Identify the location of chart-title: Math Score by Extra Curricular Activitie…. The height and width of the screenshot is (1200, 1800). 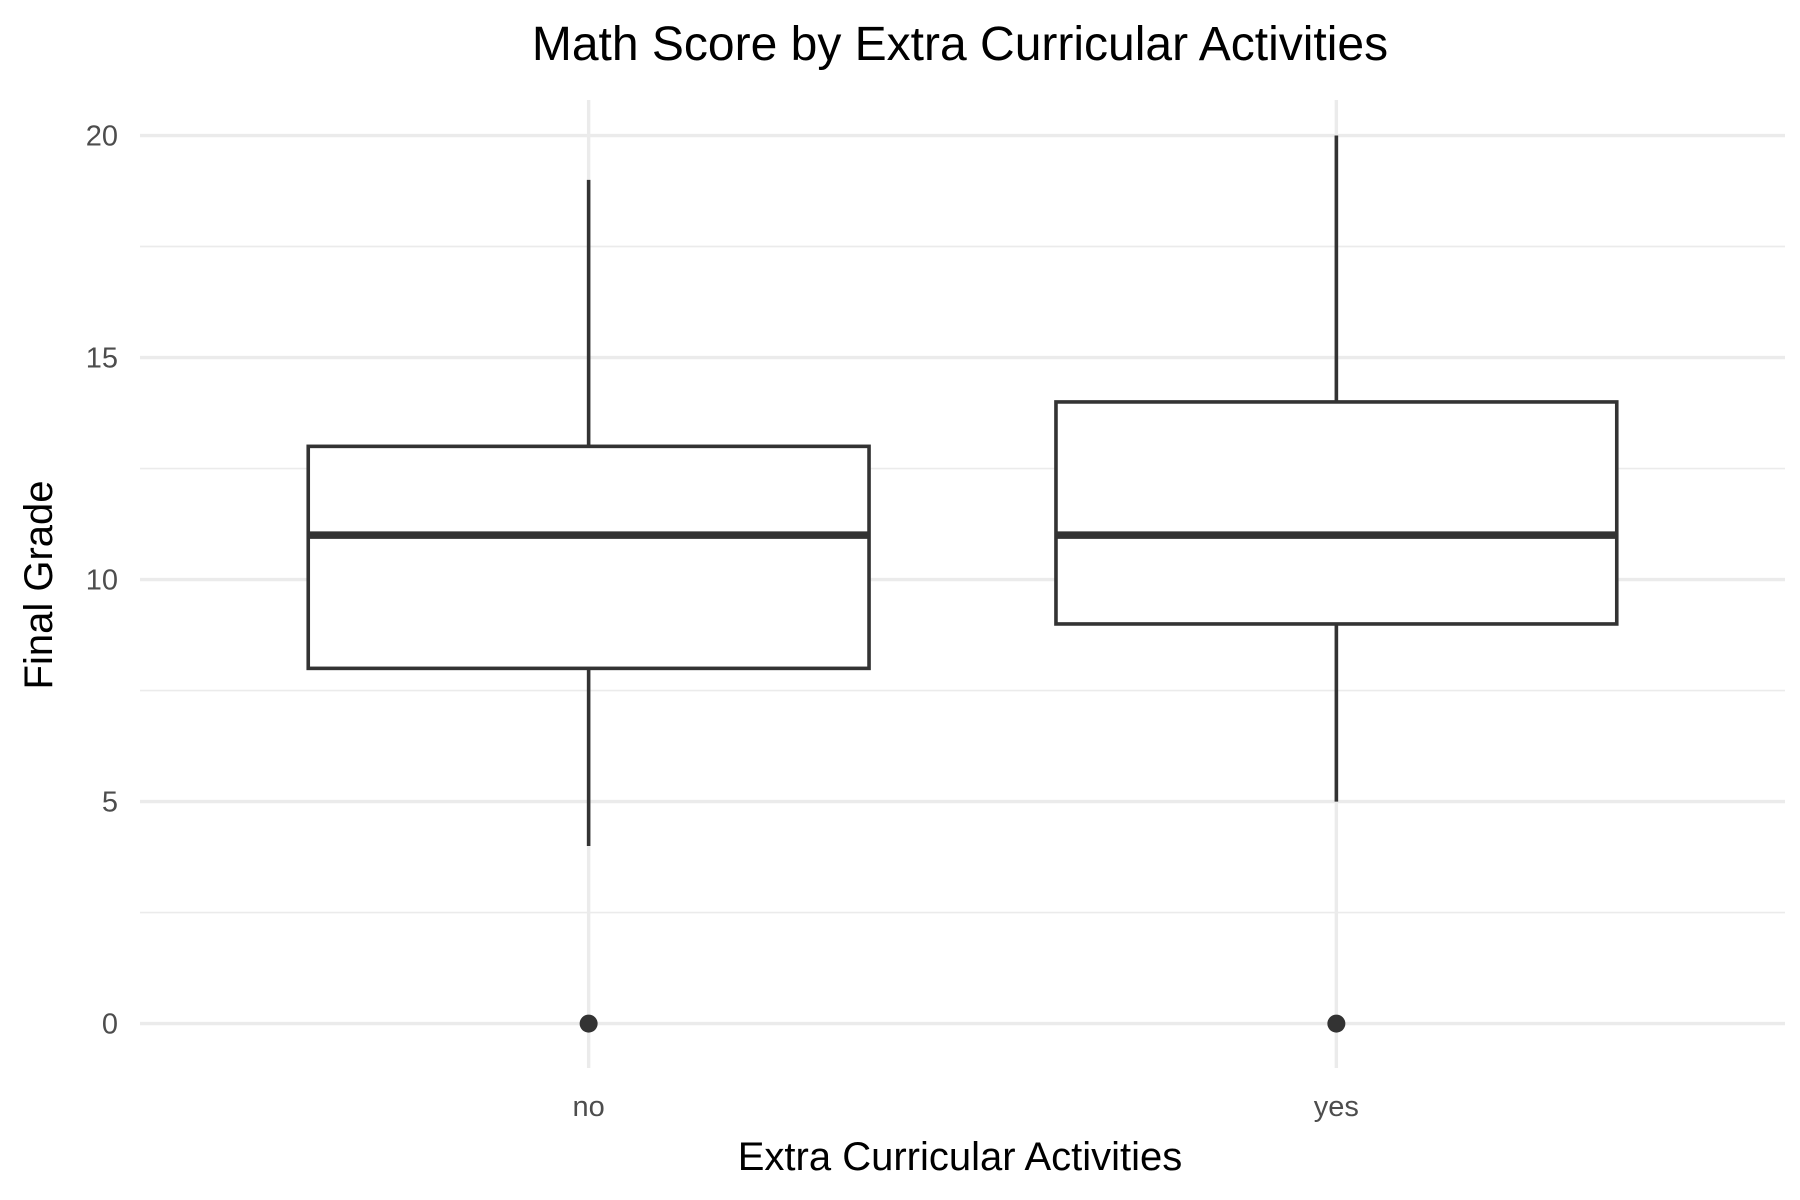
(960, 44).